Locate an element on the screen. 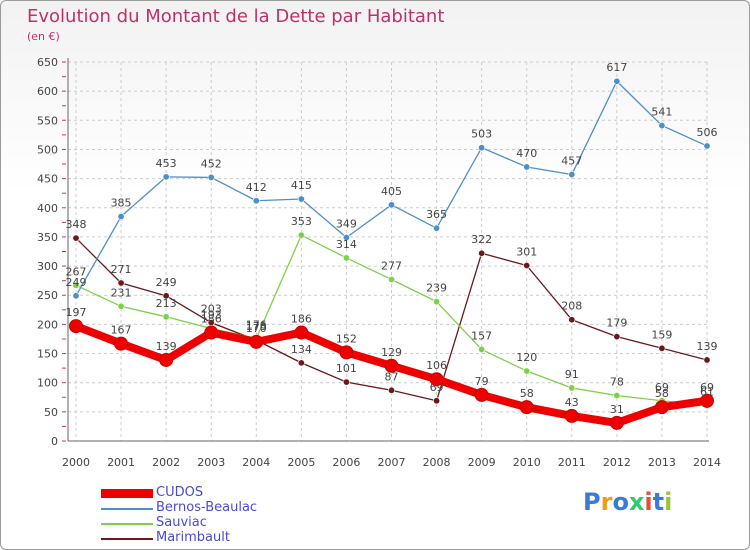 This screenshot has height=550, width=750. data-label-sauviac: 277 is located at coordinates (391, 265).